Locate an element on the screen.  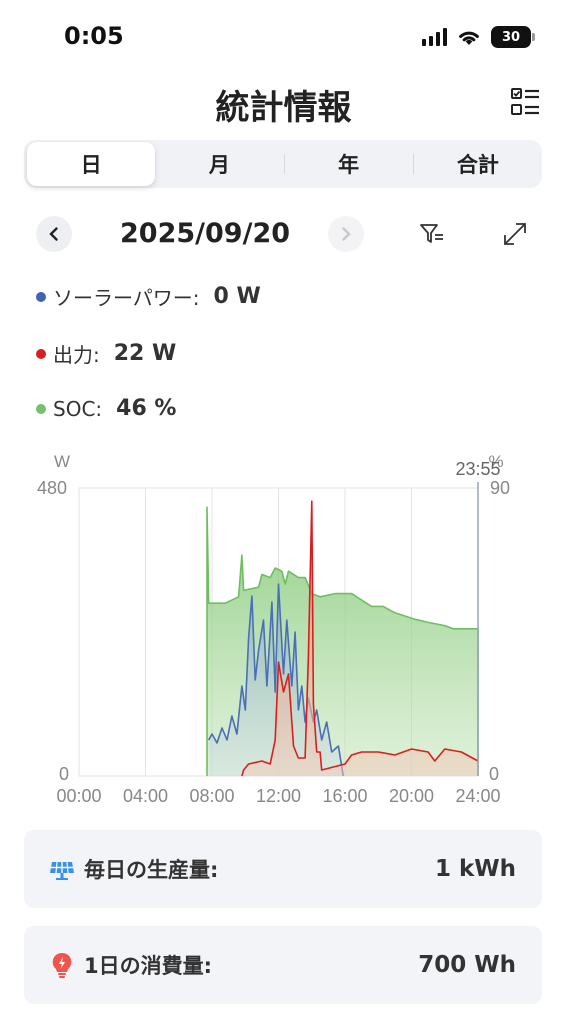
output-readout: 出力: 22 W is located at coordinates (106, 353).